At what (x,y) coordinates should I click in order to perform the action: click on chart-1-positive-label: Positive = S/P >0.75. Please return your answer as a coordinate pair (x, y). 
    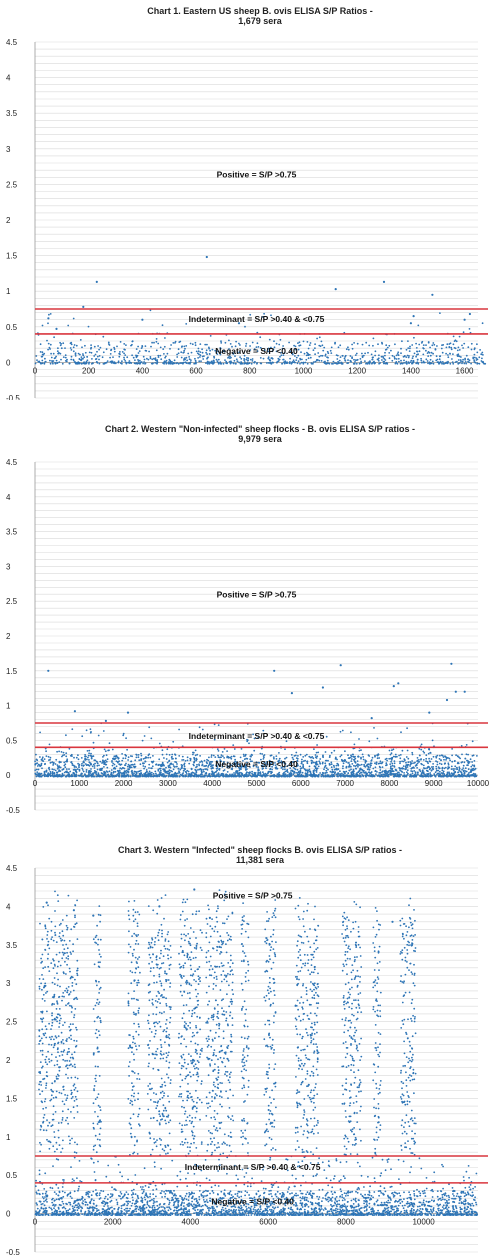
    Looking at the image, I should click on (257, 174).